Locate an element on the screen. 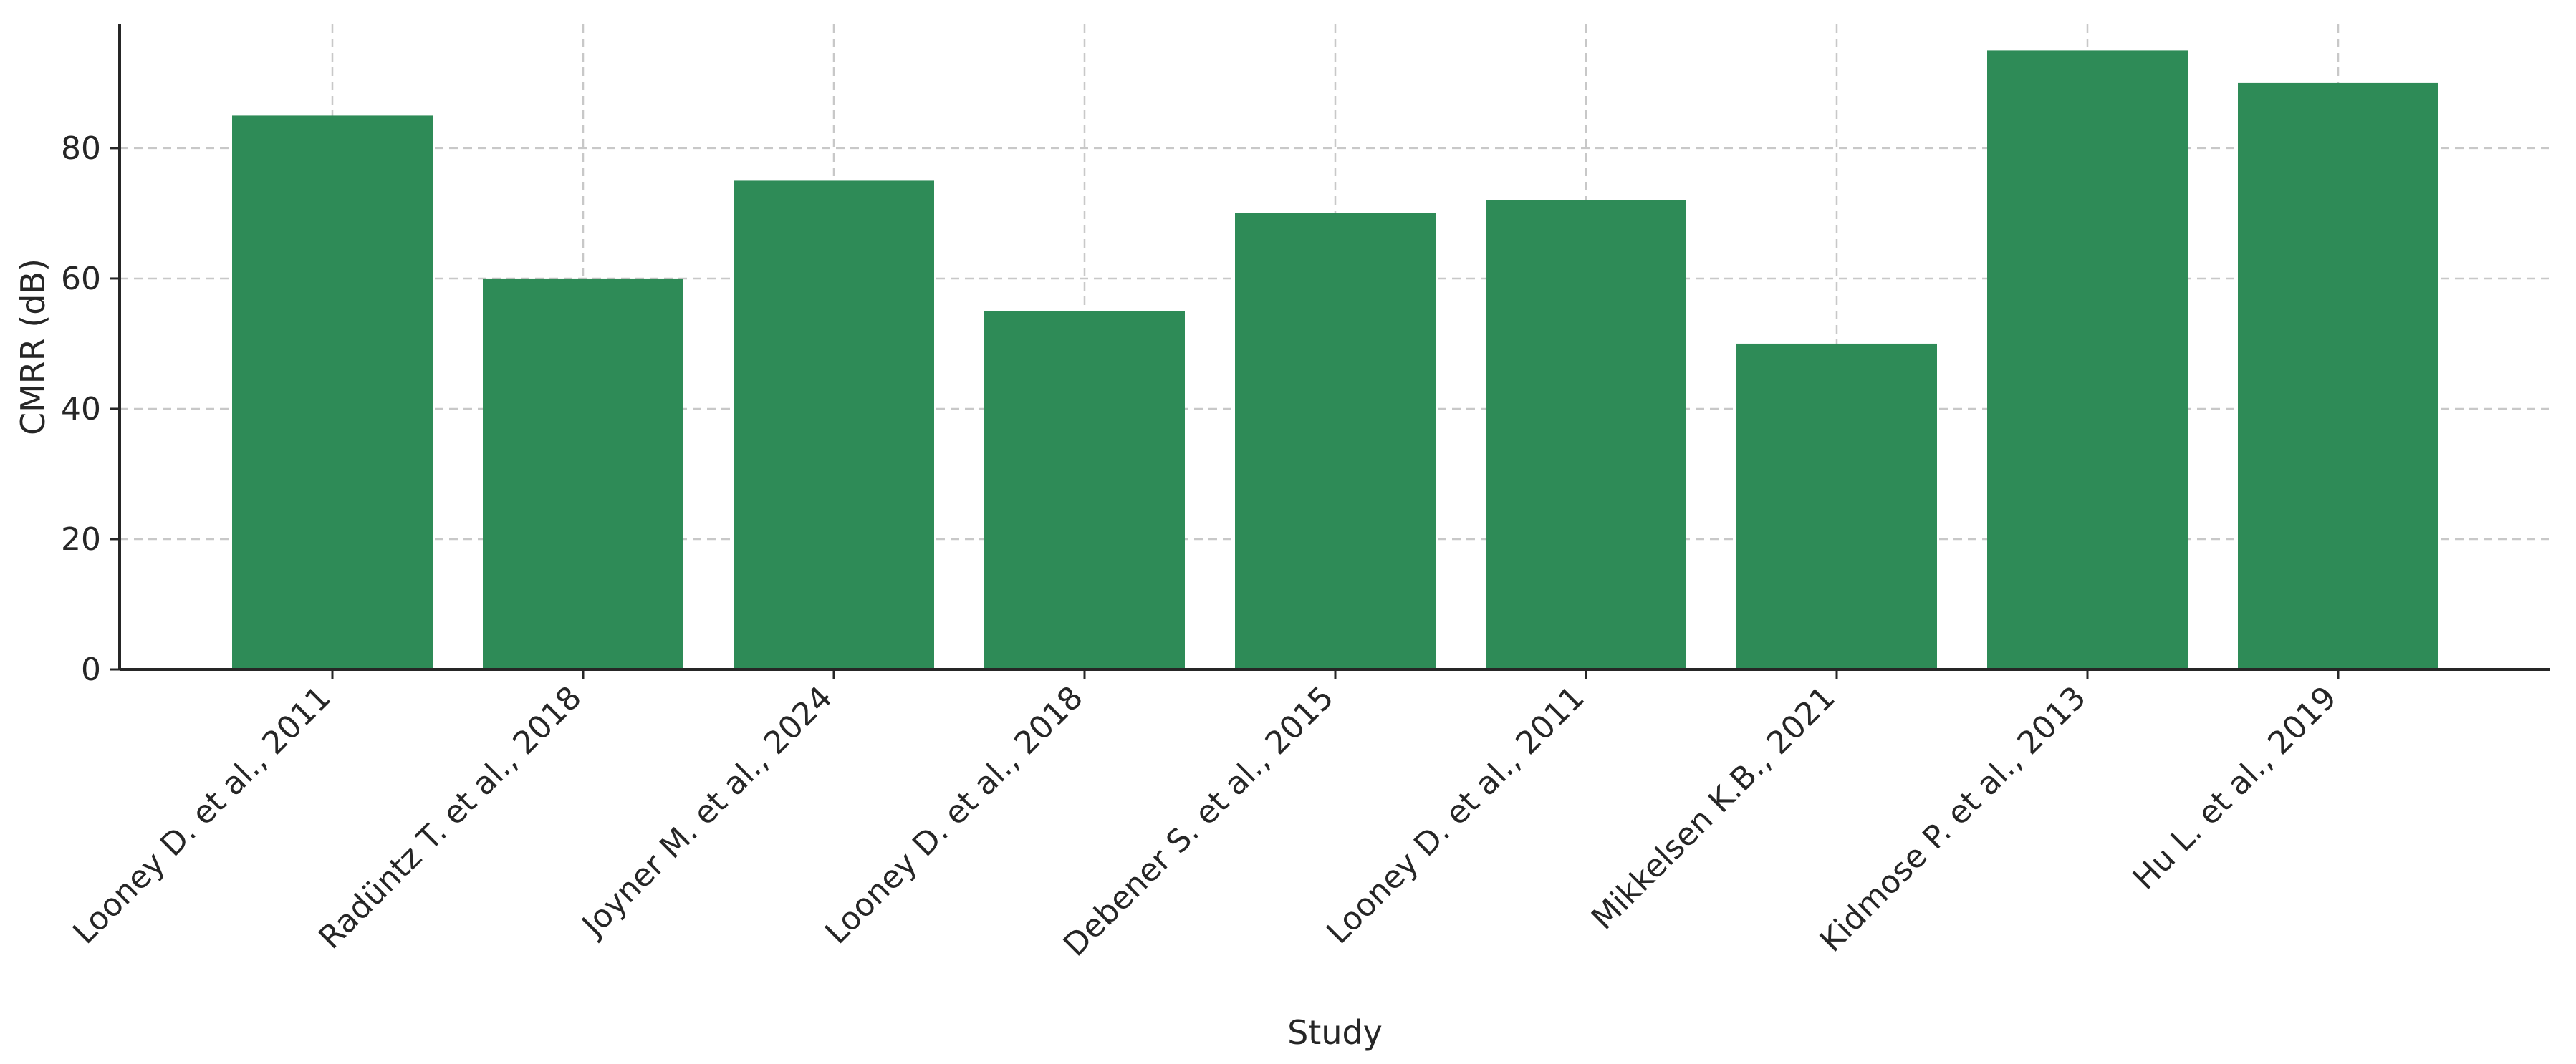 The height and width of the screenshot is (1064, 2576). x-tick-label: Hu L. et al., 2019 is located at coordinates (2235, 788).